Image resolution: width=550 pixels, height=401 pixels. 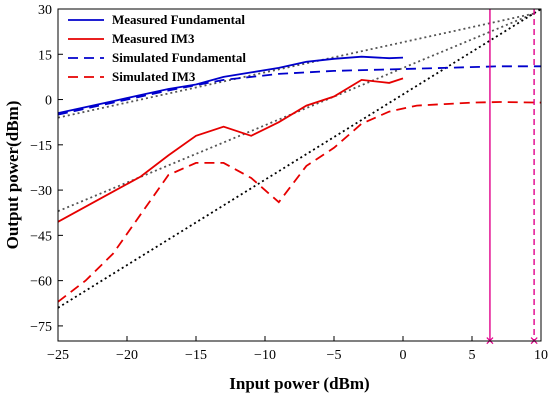 I want to click on y-tick-label: −45, so click(x=41, y=236).